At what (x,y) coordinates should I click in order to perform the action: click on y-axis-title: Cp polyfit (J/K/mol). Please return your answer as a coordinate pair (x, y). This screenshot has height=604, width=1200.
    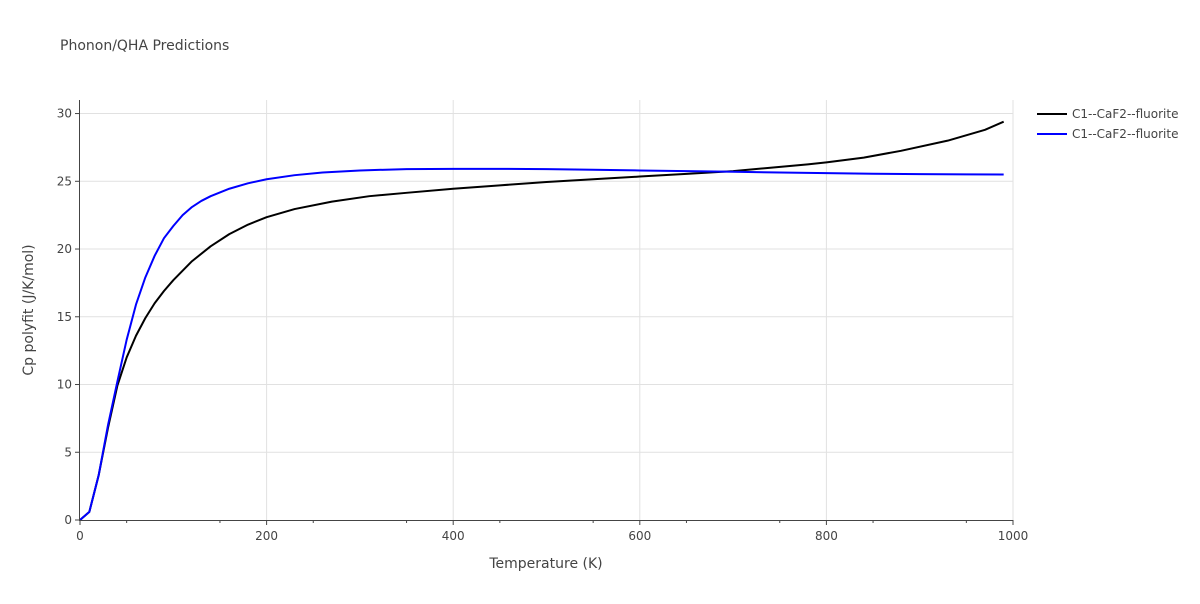
    Looking at the image, I should click on (29, 309).